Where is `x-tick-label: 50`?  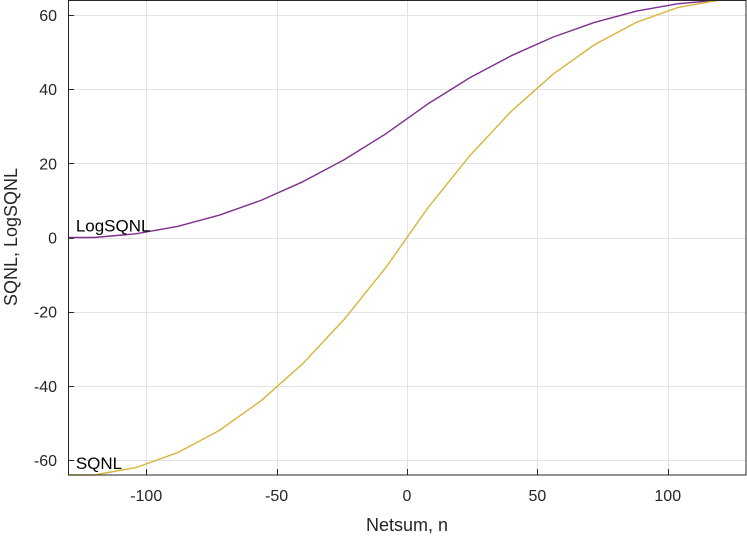
x-tick-label: 50 is located at coordinates (537, 496).